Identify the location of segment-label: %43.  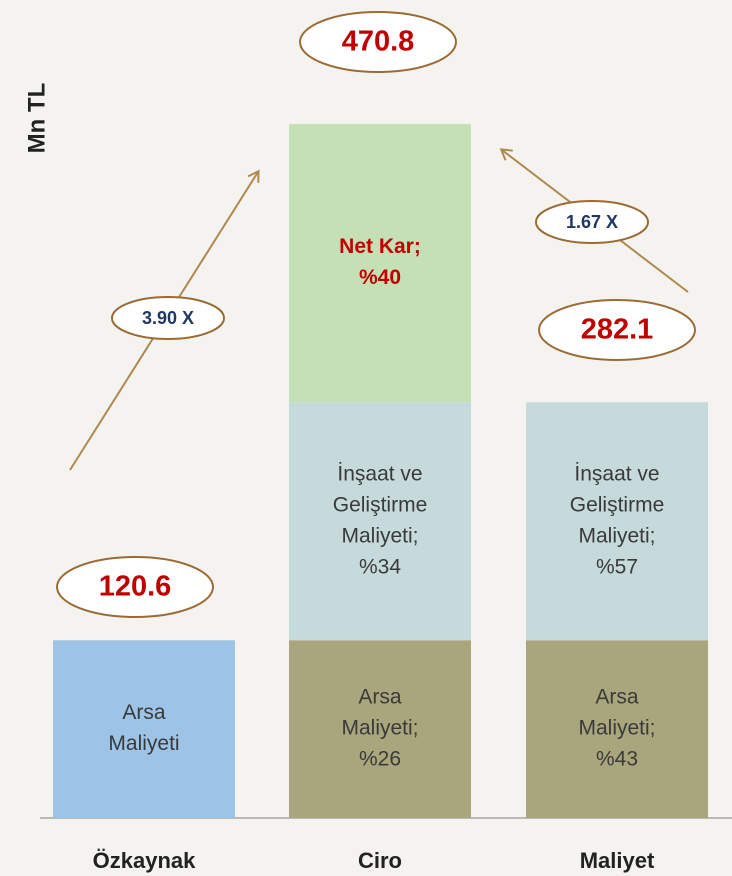
(617, 759).